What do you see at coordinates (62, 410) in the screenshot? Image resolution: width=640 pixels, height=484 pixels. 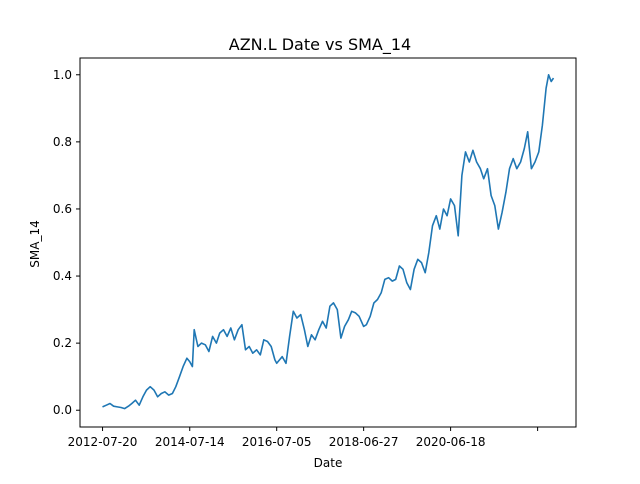 I see `y-tick-label: 0.0` at bounding box center [62, 410].